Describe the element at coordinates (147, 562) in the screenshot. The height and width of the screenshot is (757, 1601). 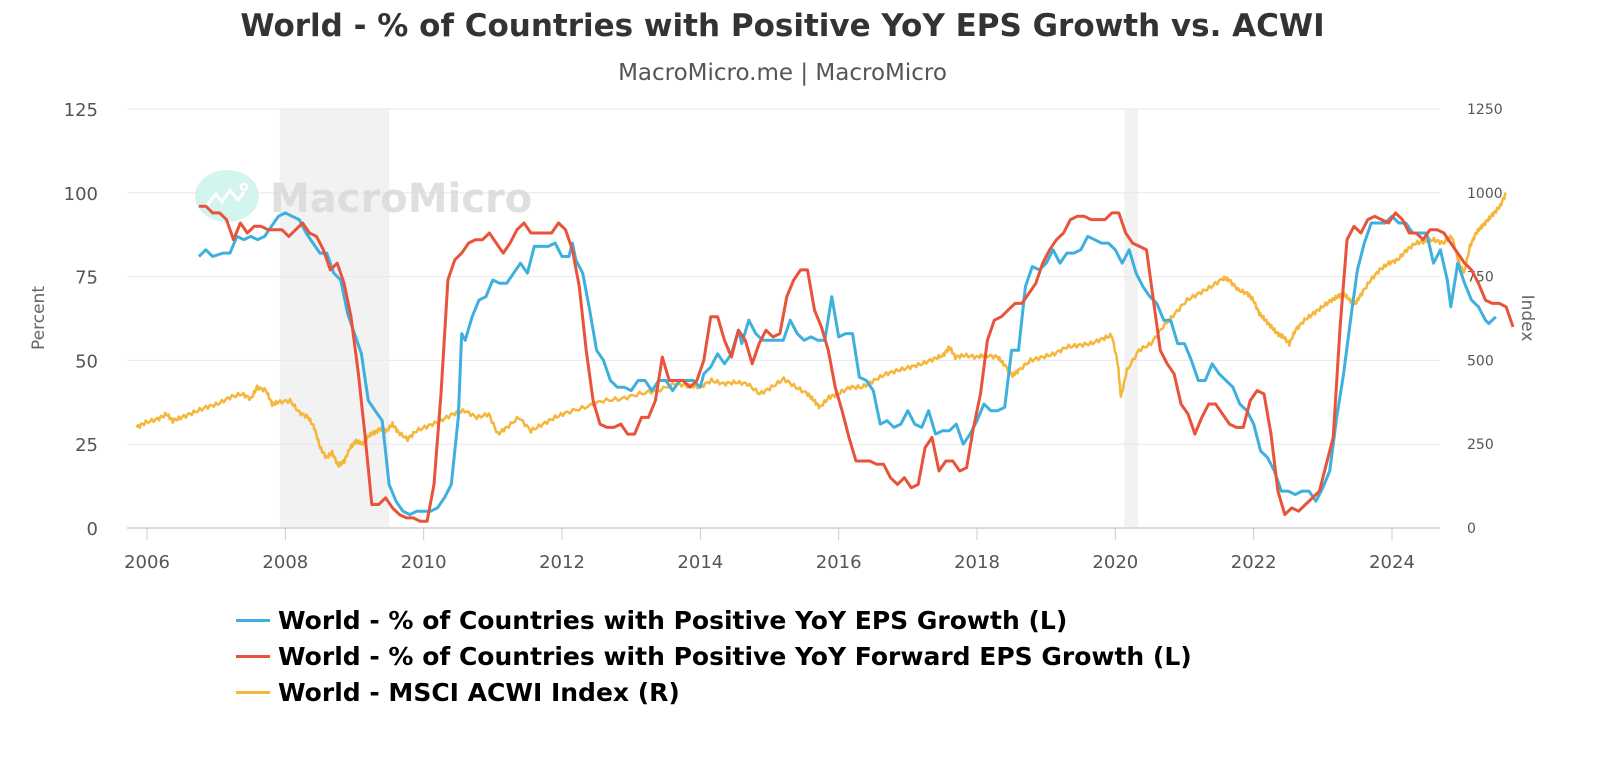
I see `x-tick-label: 2006` at that location.